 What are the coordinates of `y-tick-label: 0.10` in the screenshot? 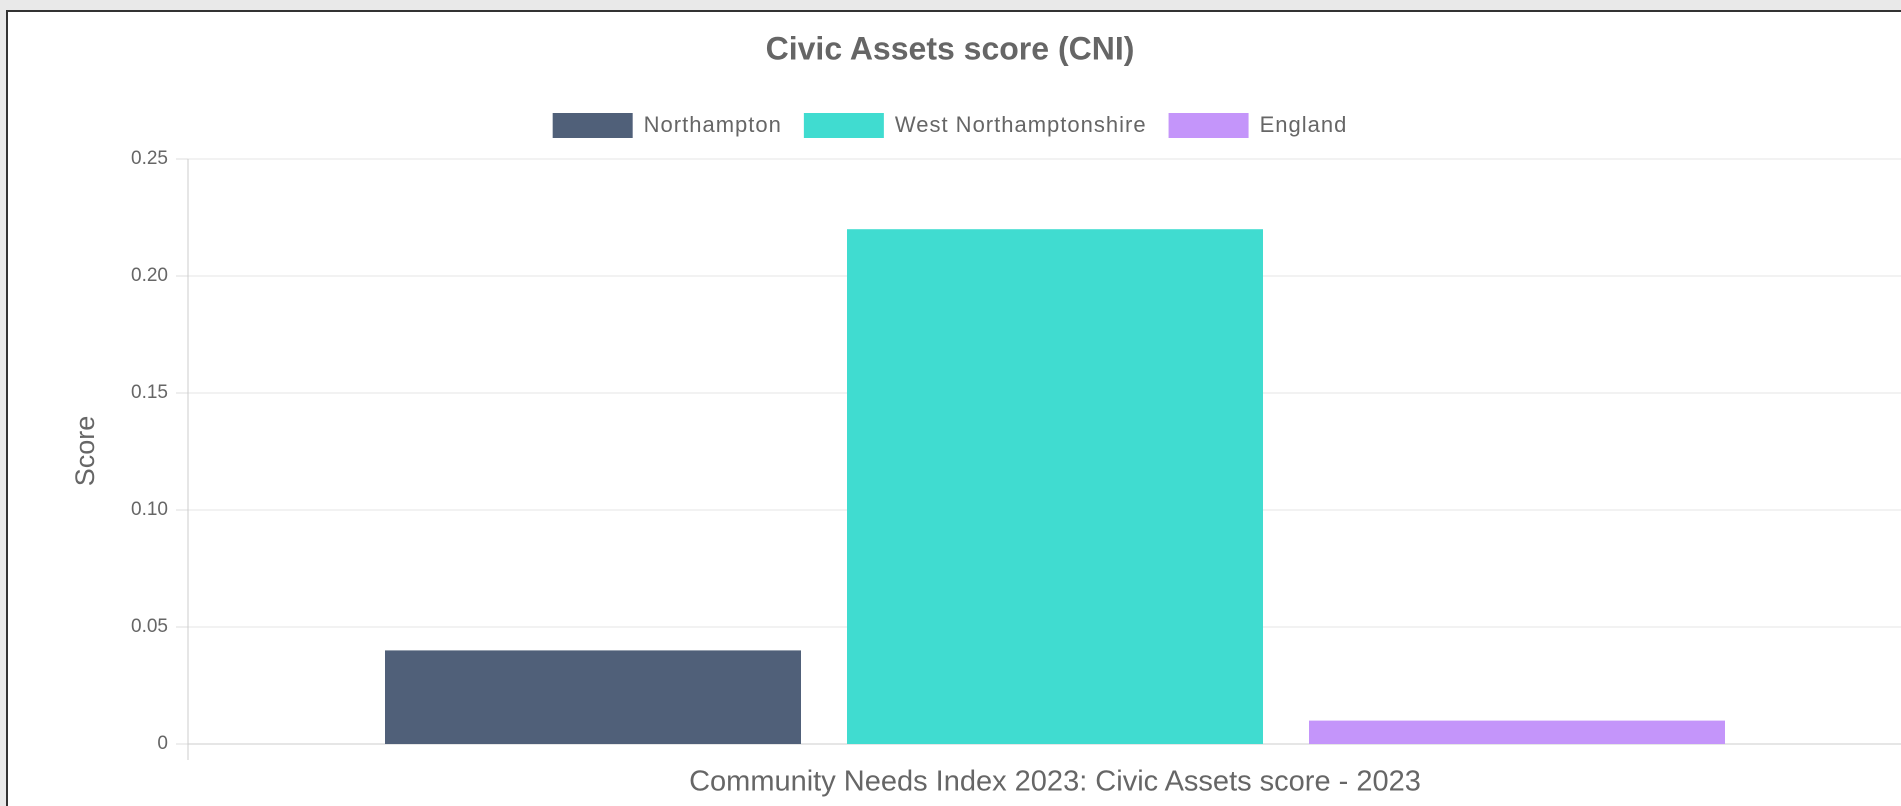 It's located at (149, 509).